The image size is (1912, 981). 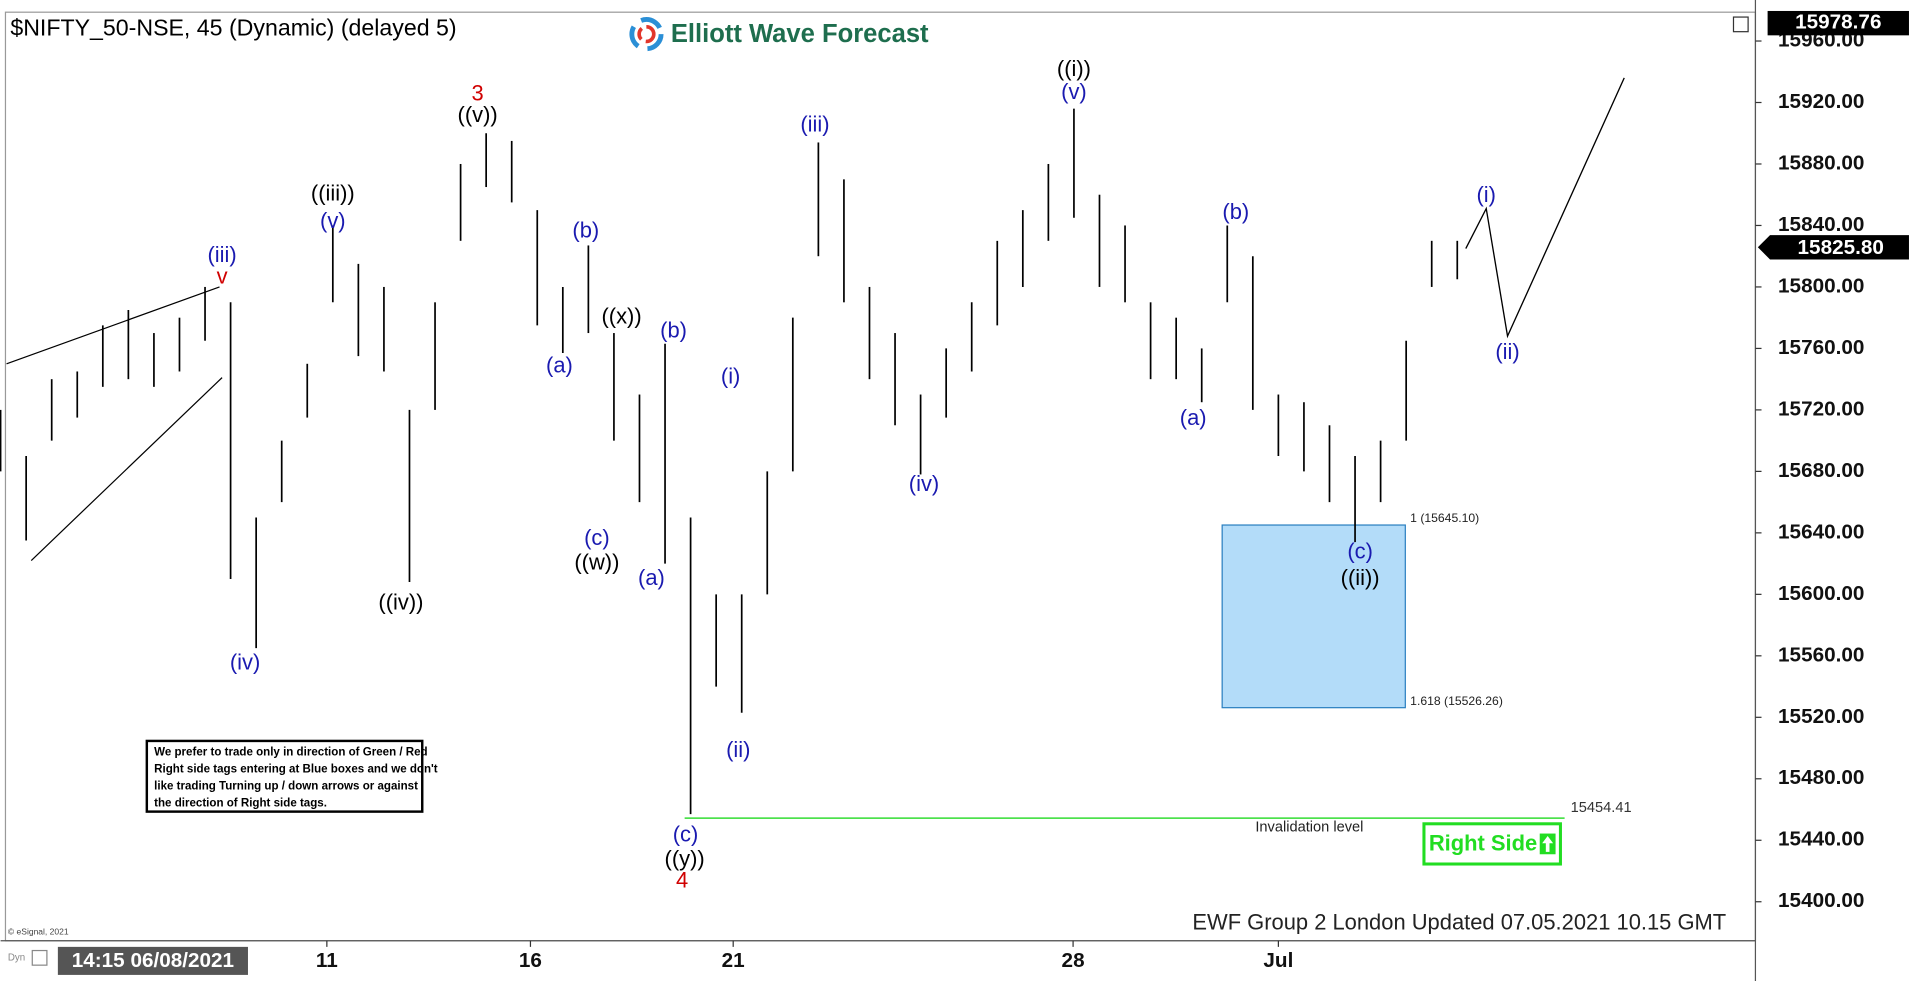 What do you see at coordinates (1278, 960) in the screenshot?
I see `x-tick-label: Jul` at bounding box center [1278, 960].